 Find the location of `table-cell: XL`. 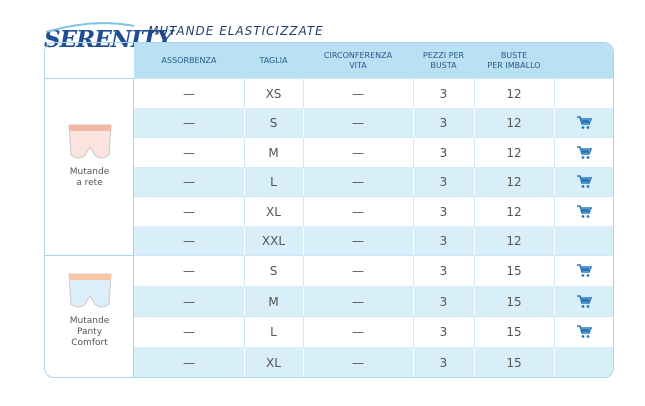

table-cell: XL is located at coordinates (273, 362).